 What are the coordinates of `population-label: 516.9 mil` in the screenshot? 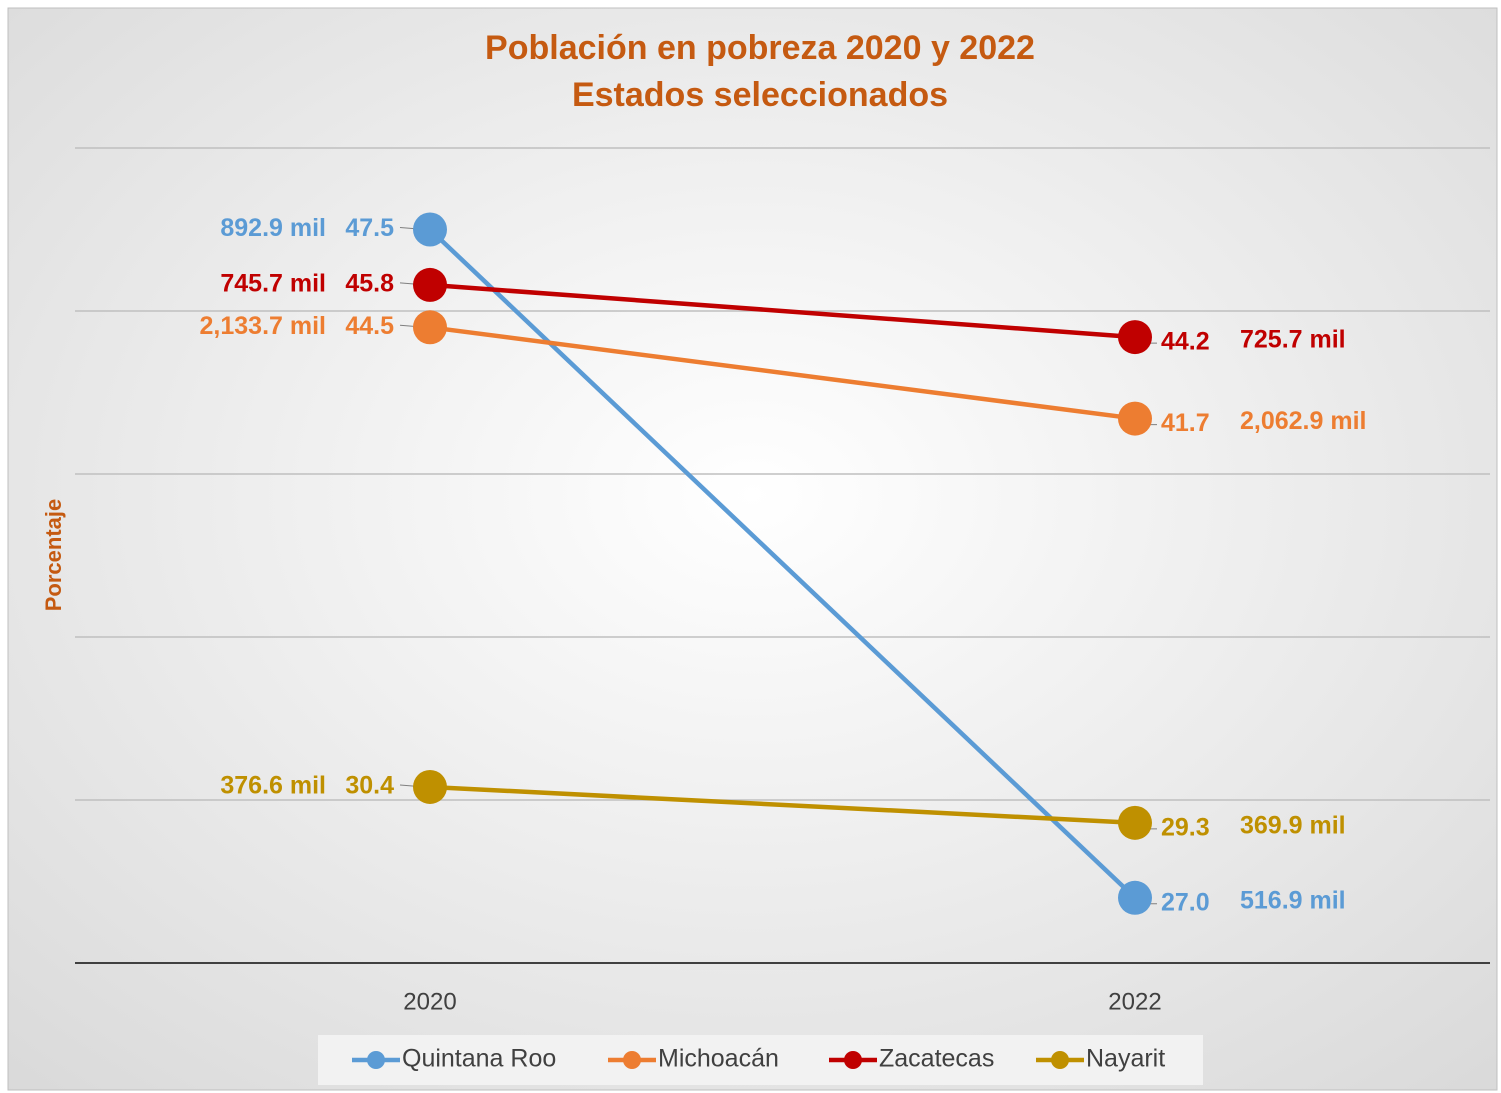 It's located at (1293, 900).